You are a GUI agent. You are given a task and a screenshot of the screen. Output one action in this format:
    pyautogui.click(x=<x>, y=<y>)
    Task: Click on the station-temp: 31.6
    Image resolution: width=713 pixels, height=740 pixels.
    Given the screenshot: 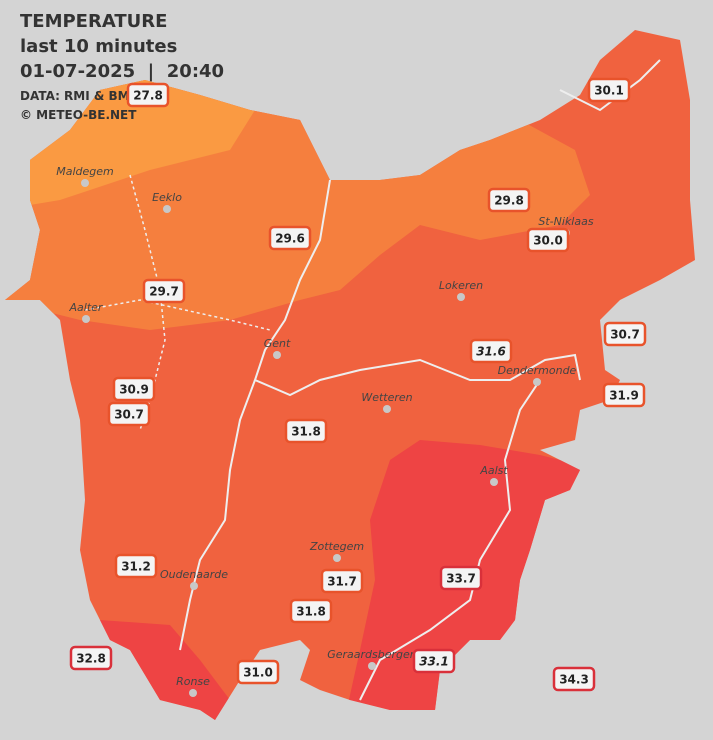 What is the action you would take?
    pyautogui.click(x=491, y=352)
    